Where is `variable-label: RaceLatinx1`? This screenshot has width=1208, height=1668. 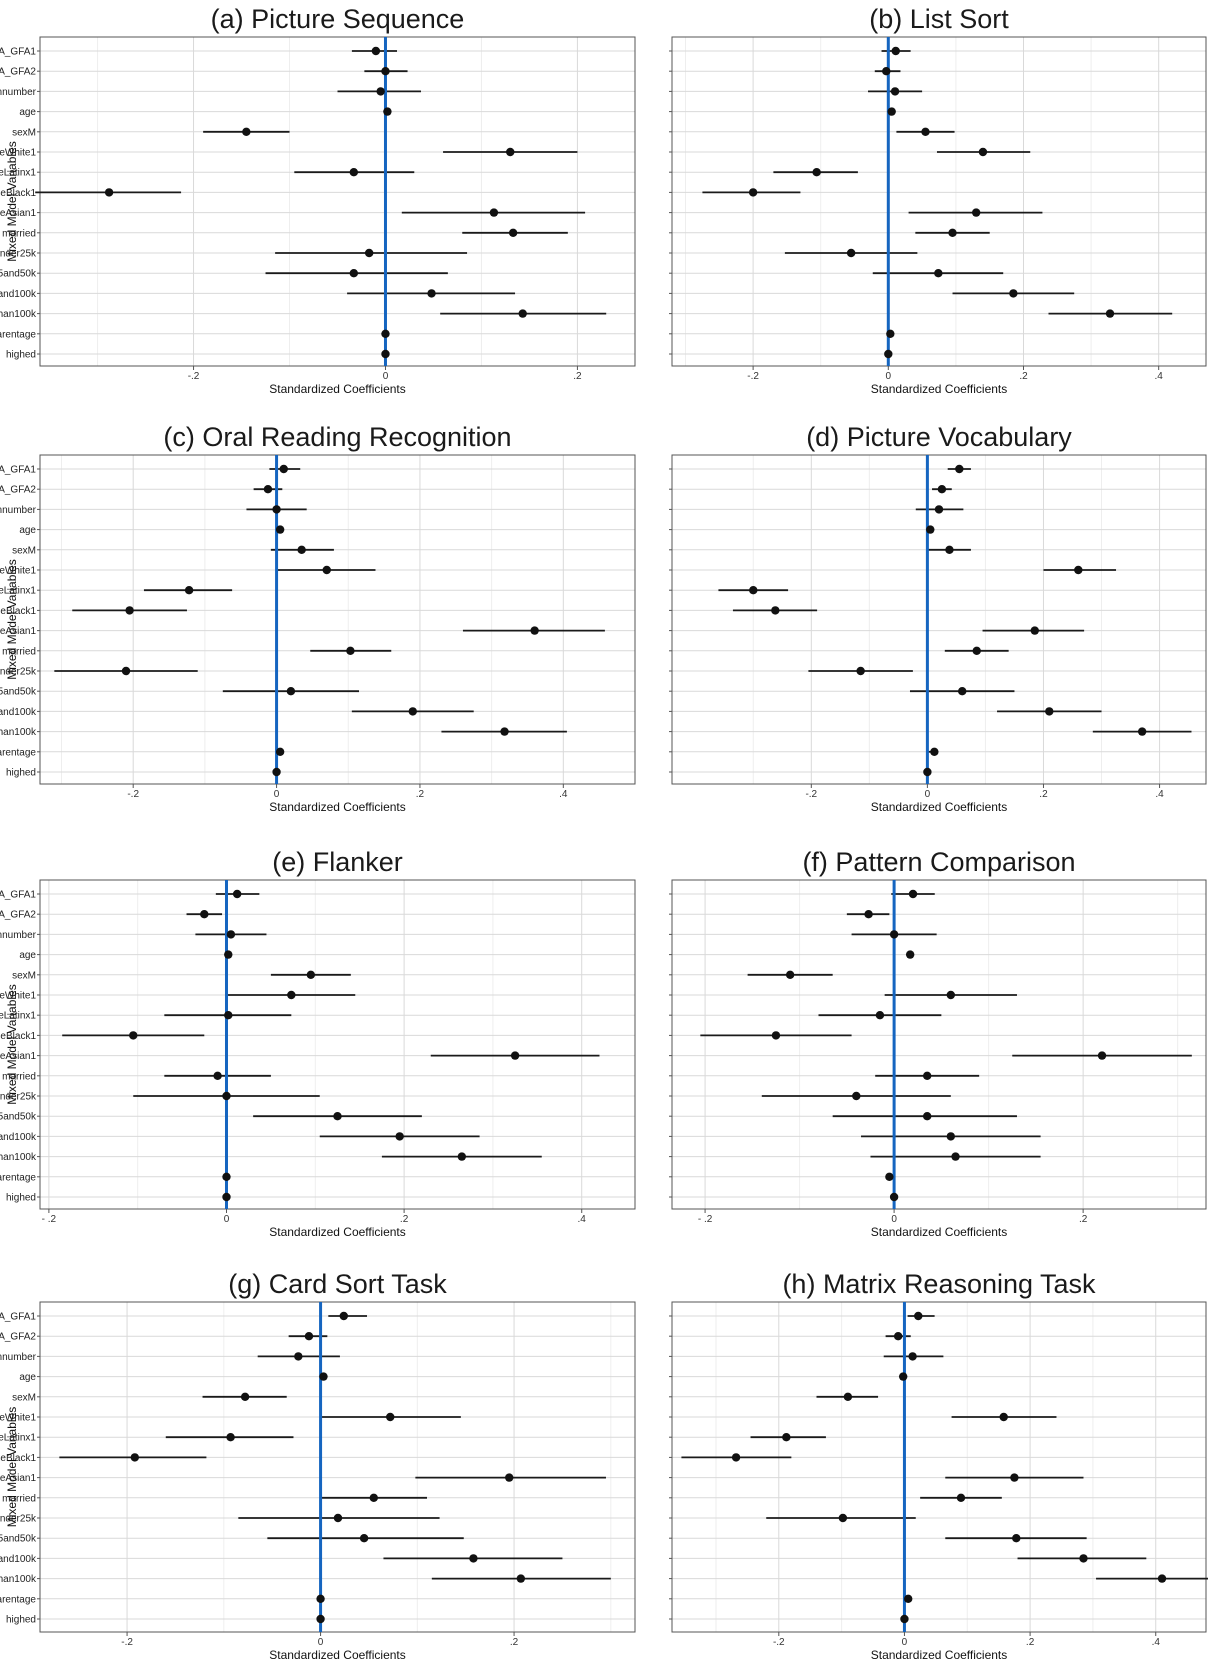
variable-label: RaceLatinx1 is located at coordinates (18, 173).